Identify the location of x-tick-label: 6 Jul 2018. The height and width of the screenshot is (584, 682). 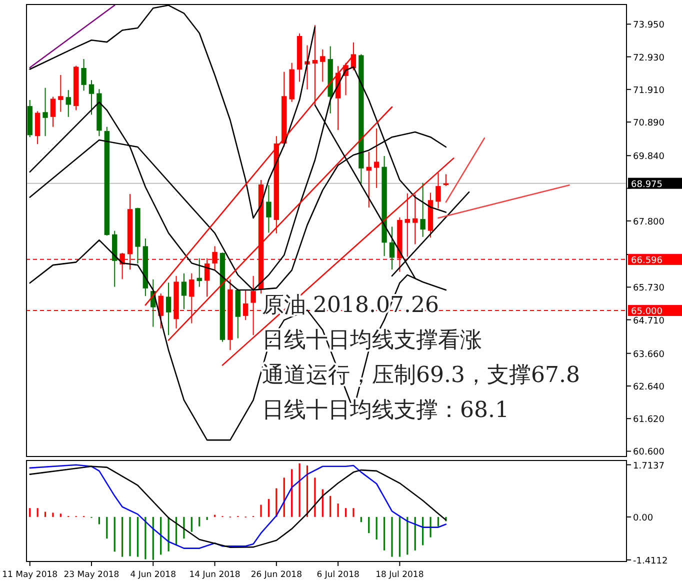
(338, 575).